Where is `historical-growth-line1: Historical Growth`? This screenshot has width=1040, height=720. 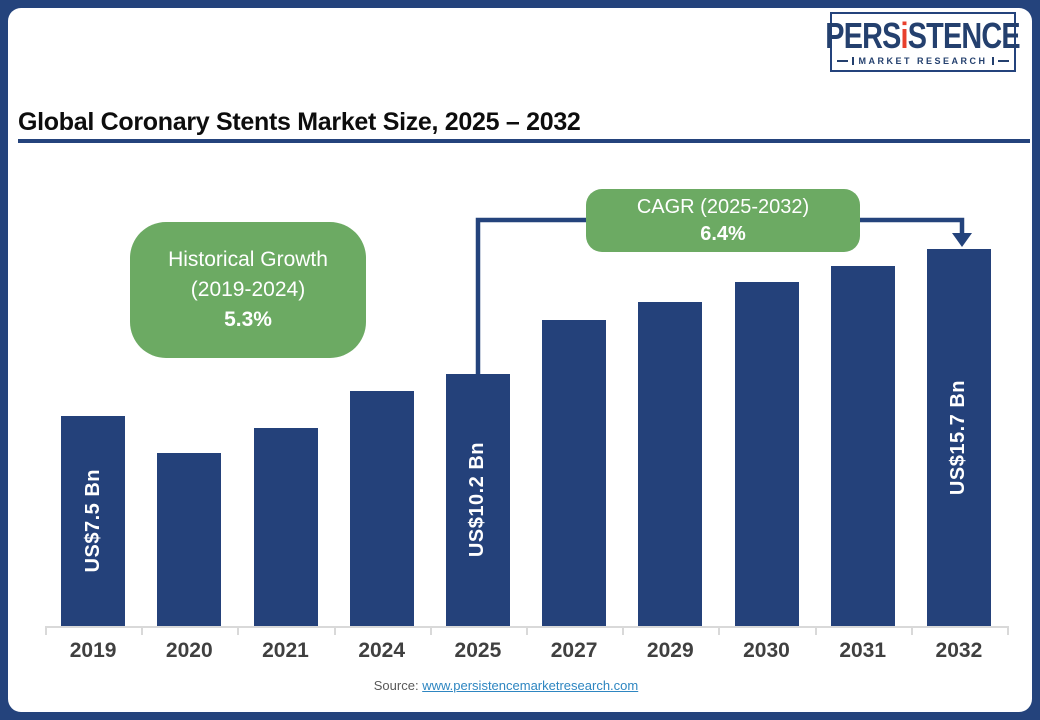
historical-growth-line1: Historical Growth is located at coordinates (248, 259).